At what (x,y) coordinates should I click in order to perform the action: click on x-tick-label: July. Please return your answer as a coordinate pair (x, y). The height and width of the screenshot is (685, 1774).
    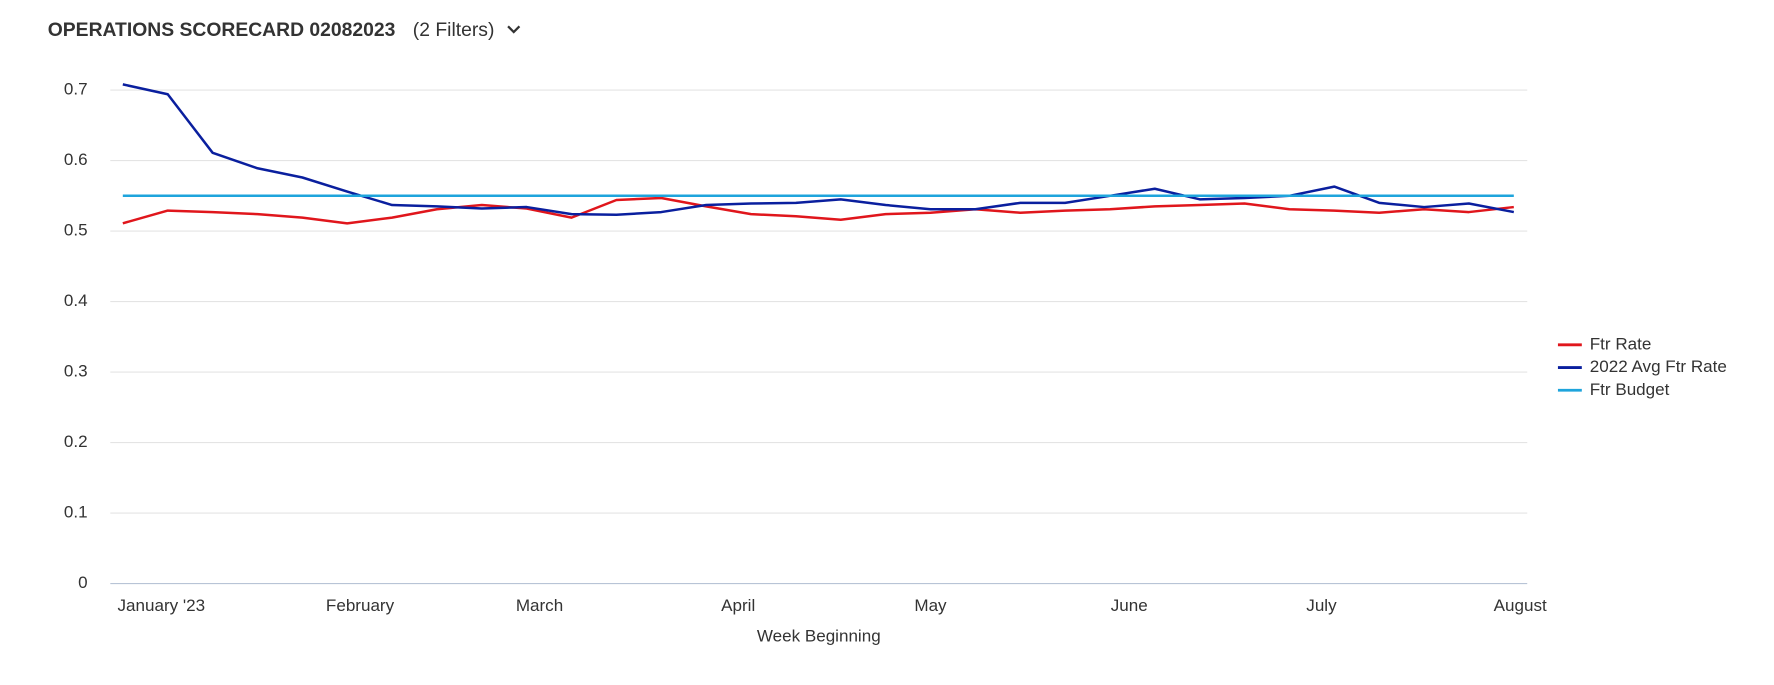
    Looking at the image, I should click on (1321, 605).